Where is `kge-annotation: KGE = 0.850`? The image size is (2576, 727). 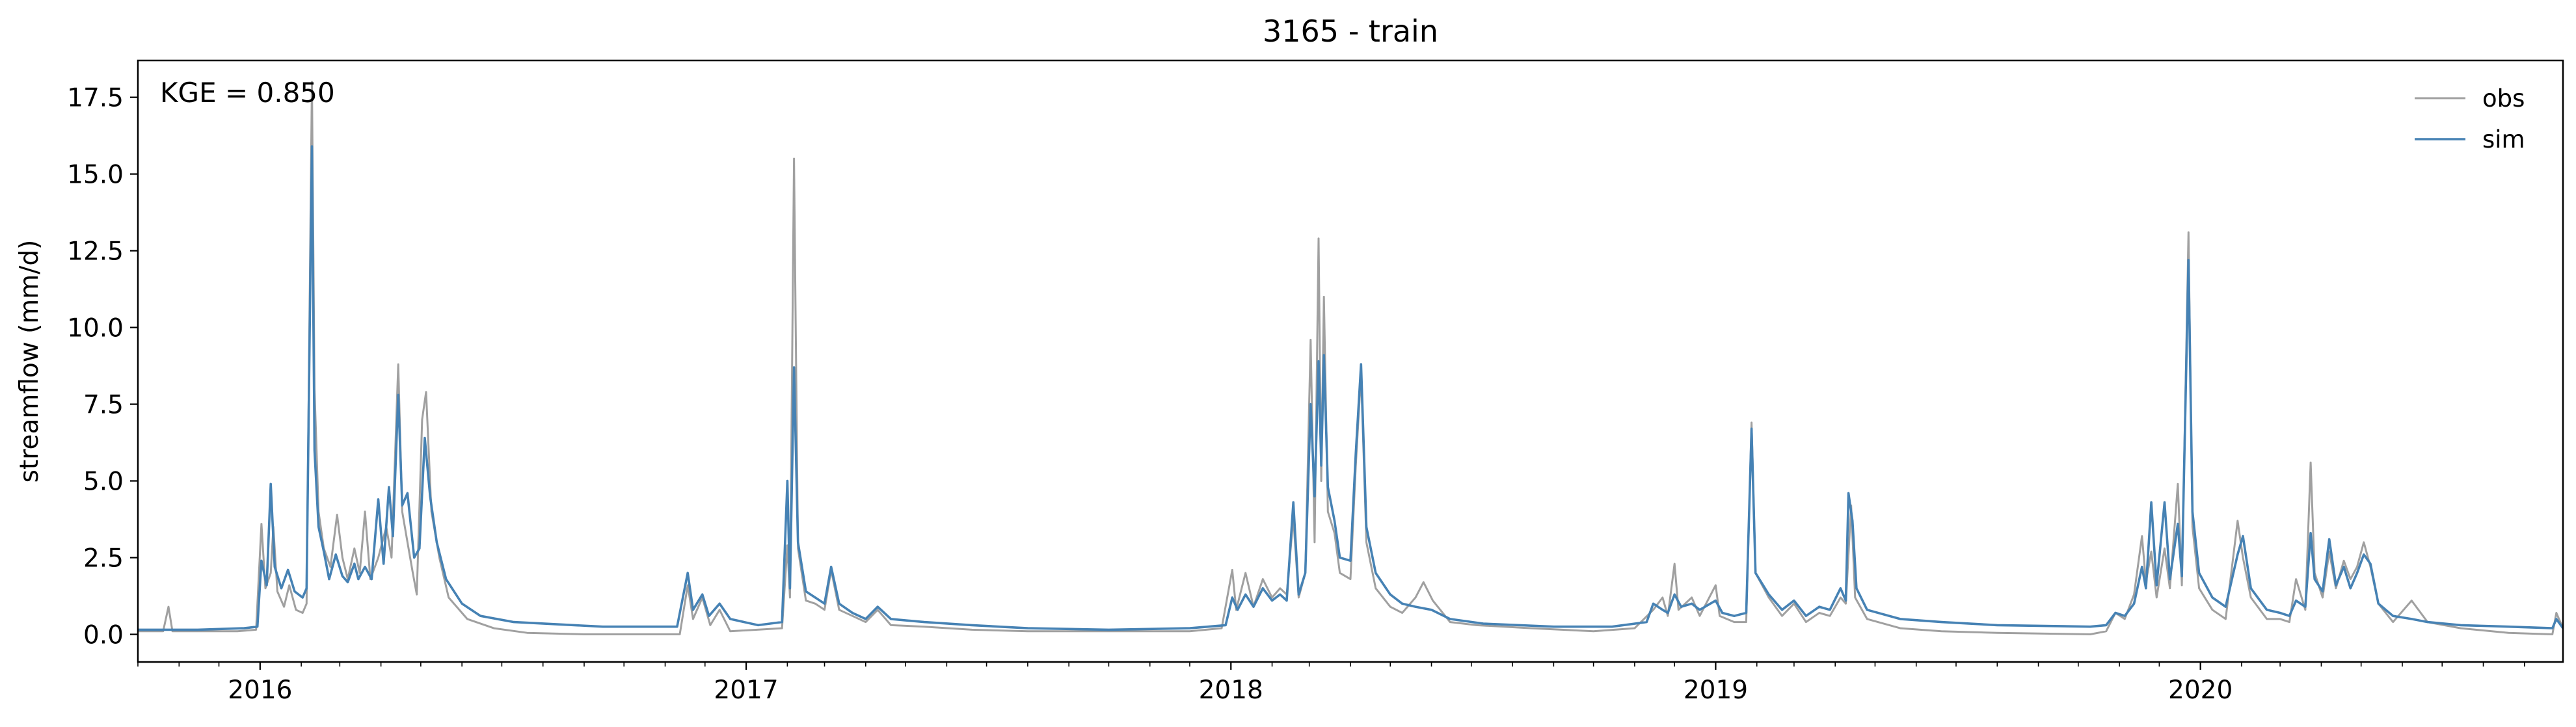
kge-annotation: KGE = 0.850 is located at coordinates (247, 93).